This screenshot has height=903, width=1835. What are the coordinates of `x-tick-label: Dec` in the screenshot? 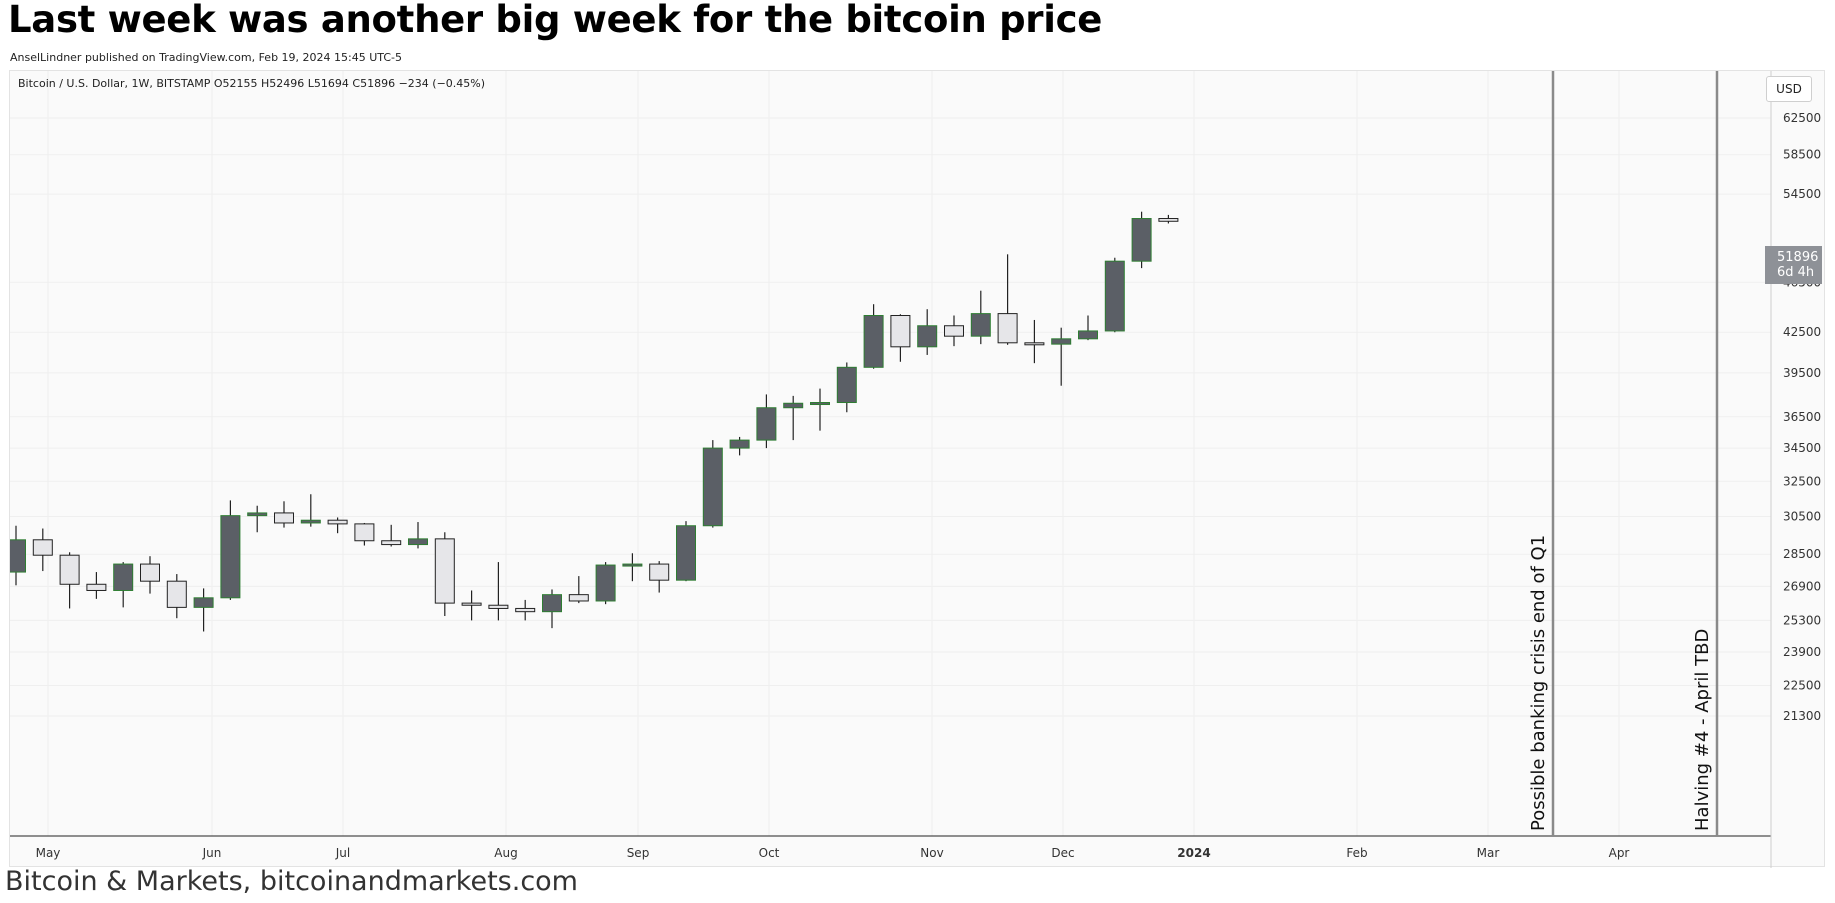 It's located at (1062, 853).